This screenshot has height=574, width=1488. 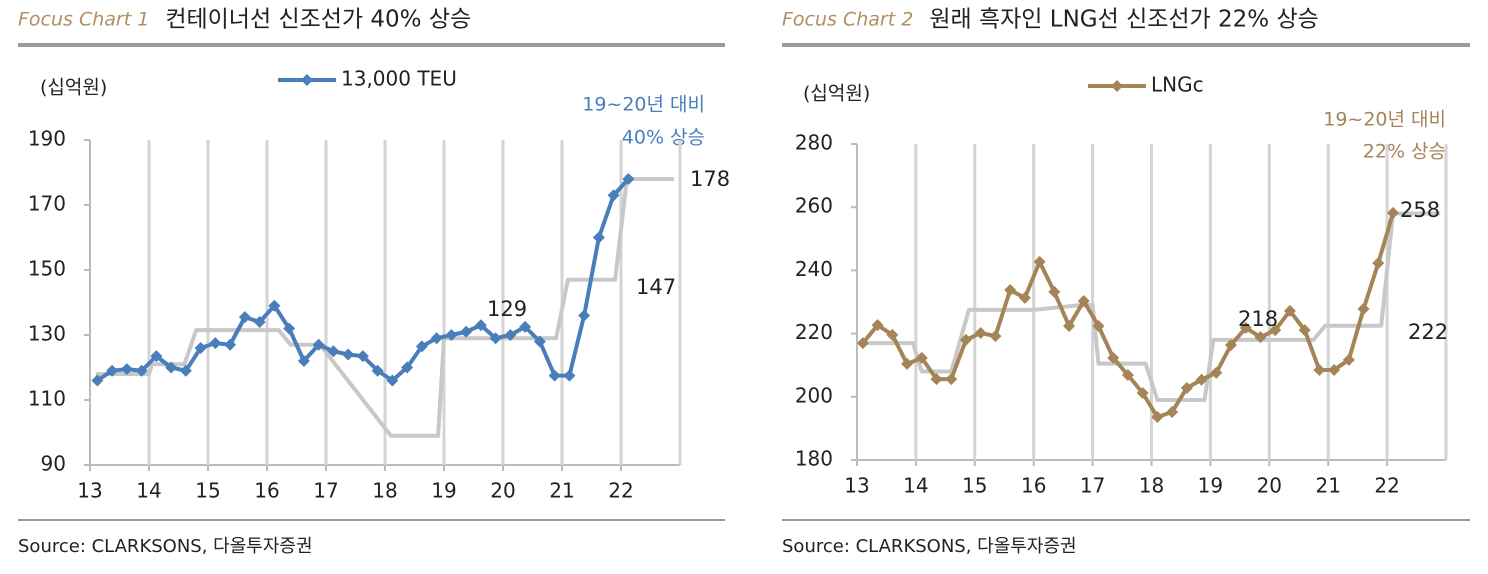 I want to click on unit-label: (십억원), so click(x=73, y=88).